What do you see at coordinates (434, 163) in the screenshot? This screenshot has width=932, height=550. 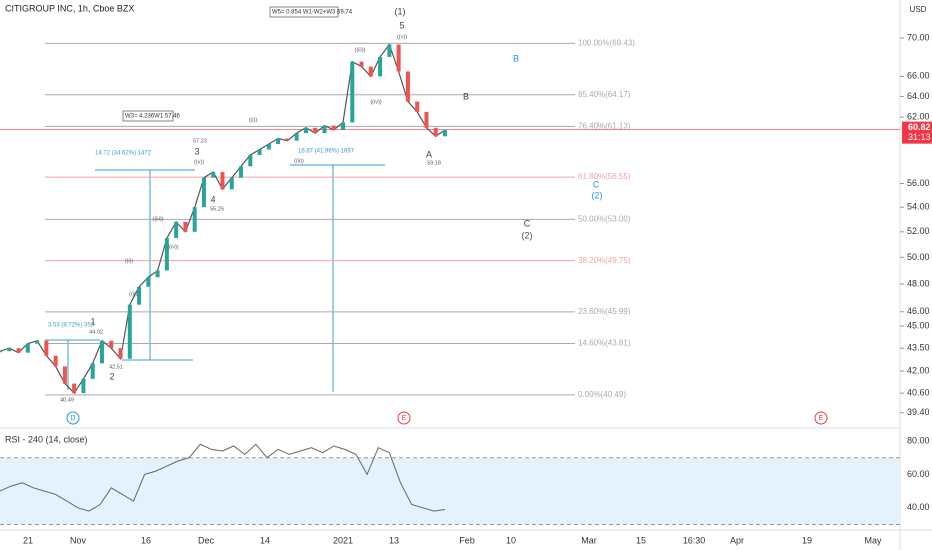 I see `wave-label: 59.18` at bounding box center [434, 163].